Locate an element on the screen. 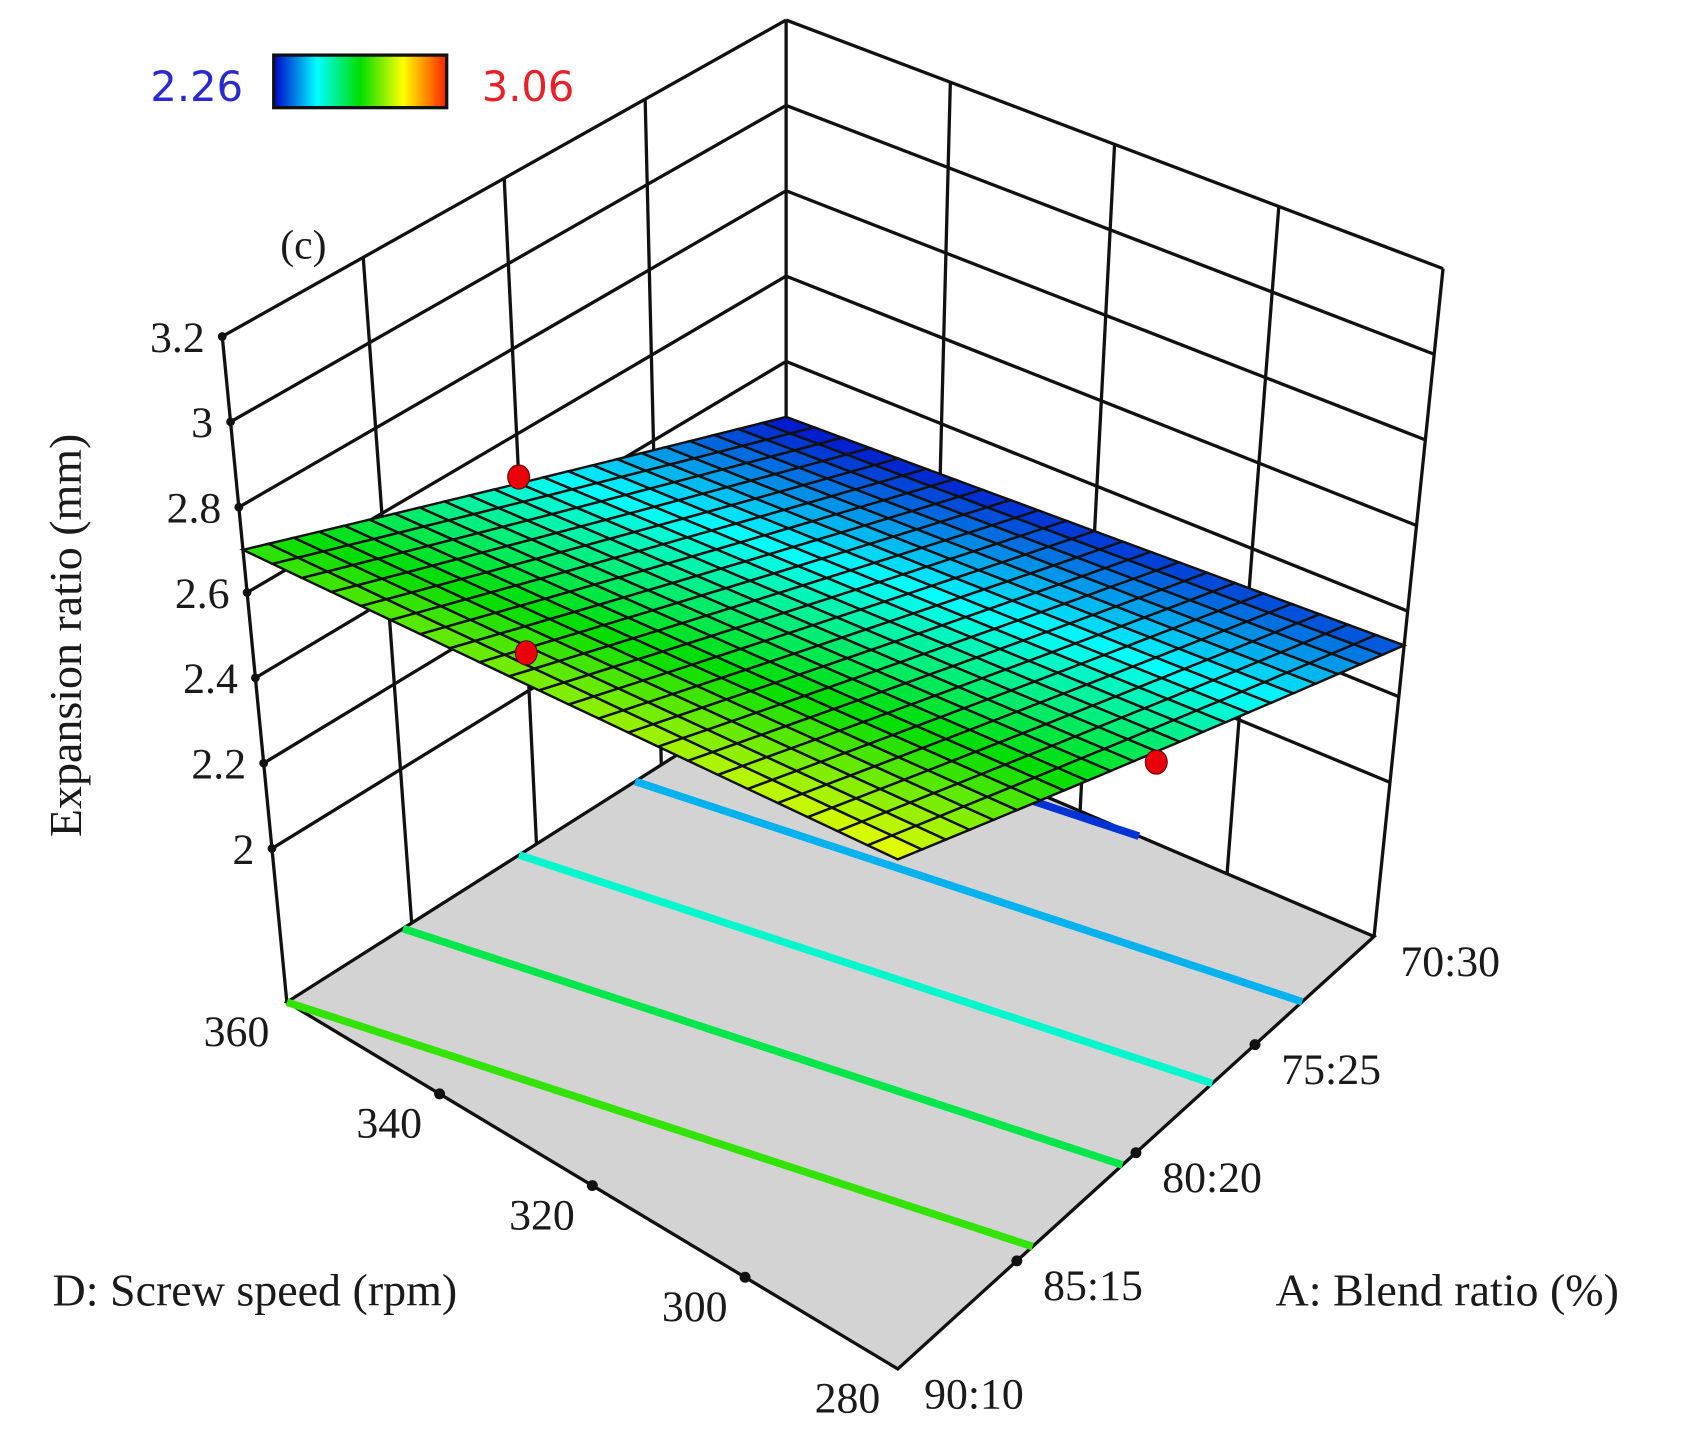  z-tick-label: 2.4 is located at coordinates (210, 679).